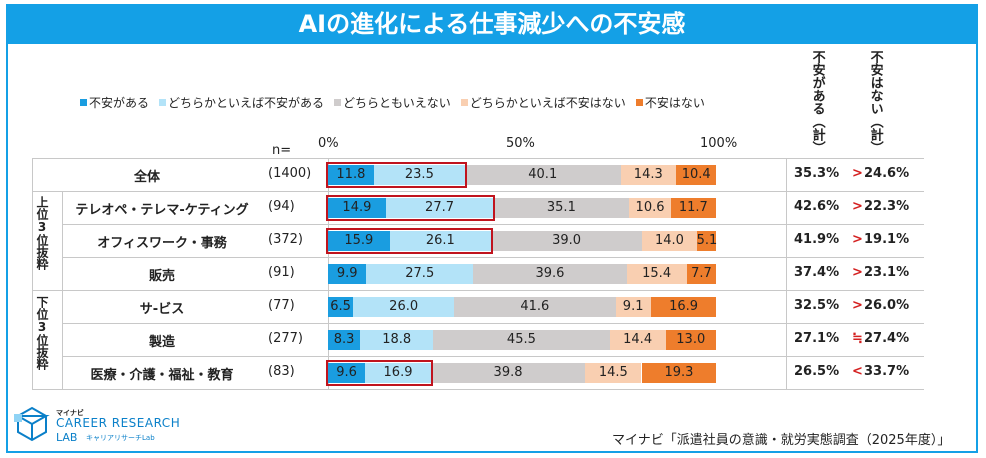  What do you see at coordinates (719, 143) in the screenshot?
I see `x-tick-100: 100%` at bounding box center [719, 143].